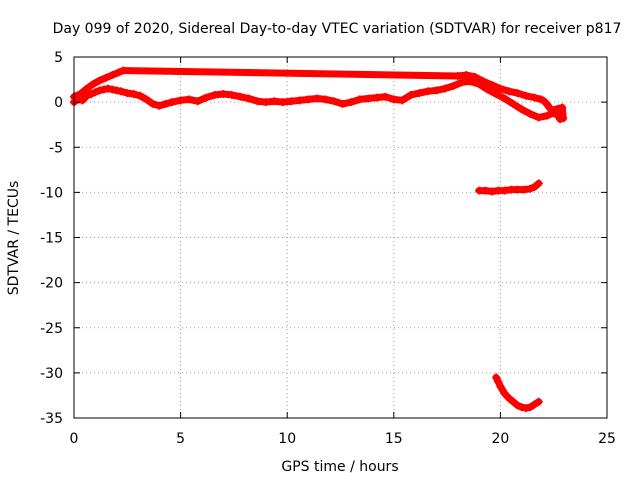 The width and height of the screenshot is (640, 480). I want to click on x-tick-label: 20, so click(500, 439).